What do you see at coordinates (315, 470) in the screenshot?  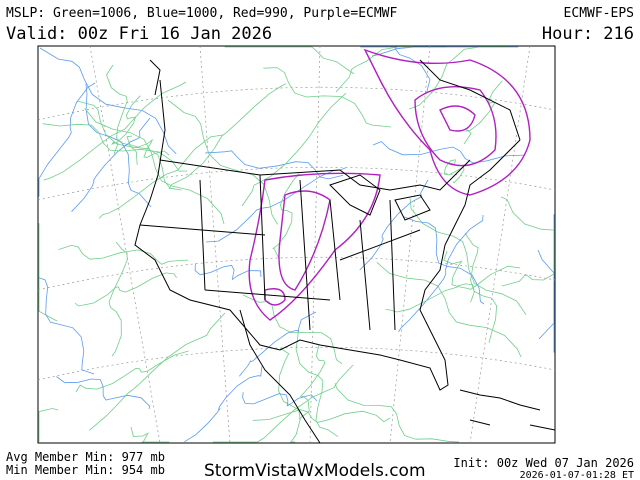 I see `site-name: StormVistaWxModels.com` at bounding box center [315, 470].